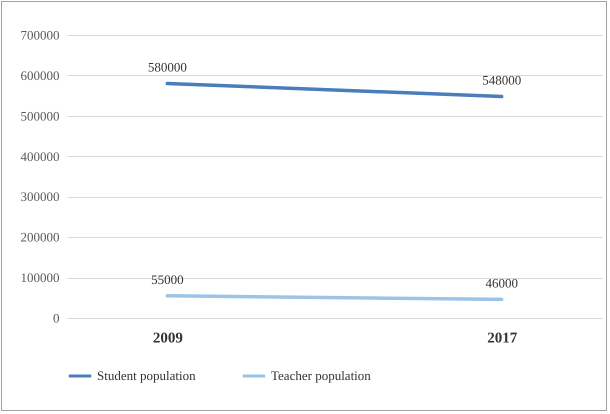 The width and height of the screenshot is (610, 414). Describe the element at coordinates (40, 156) in the screenshot. I see `y-tick-label: 400000` at that location.